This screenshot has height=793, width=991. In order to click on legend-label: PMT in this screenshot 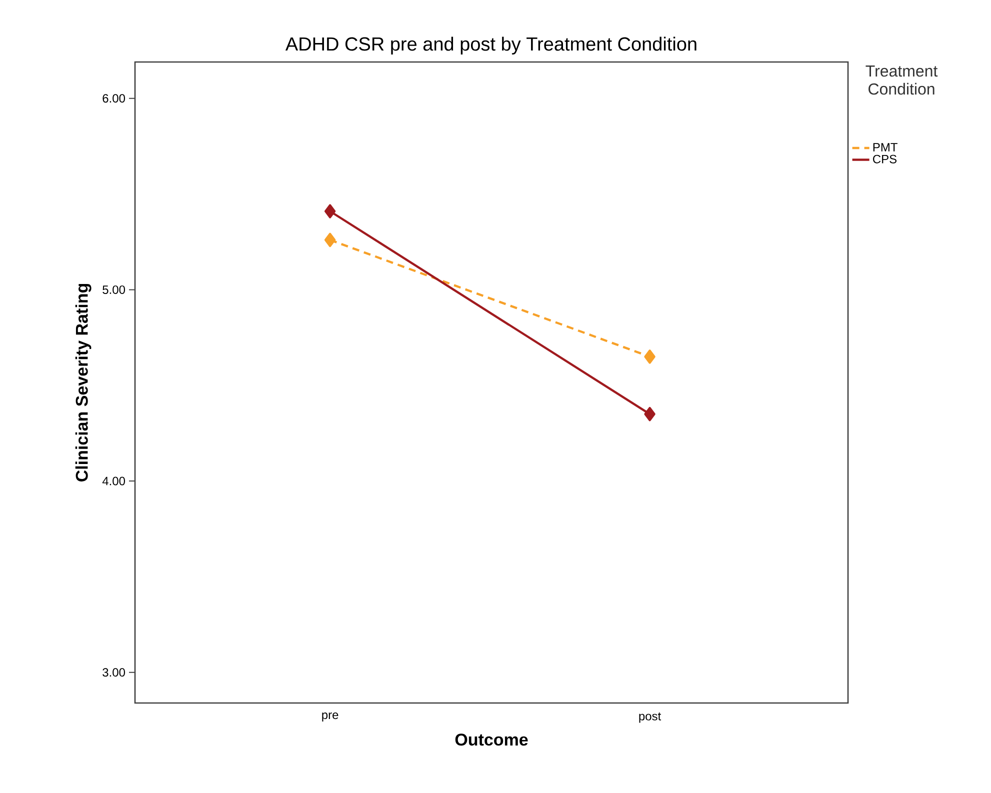, I will do `click(885, 147)`.